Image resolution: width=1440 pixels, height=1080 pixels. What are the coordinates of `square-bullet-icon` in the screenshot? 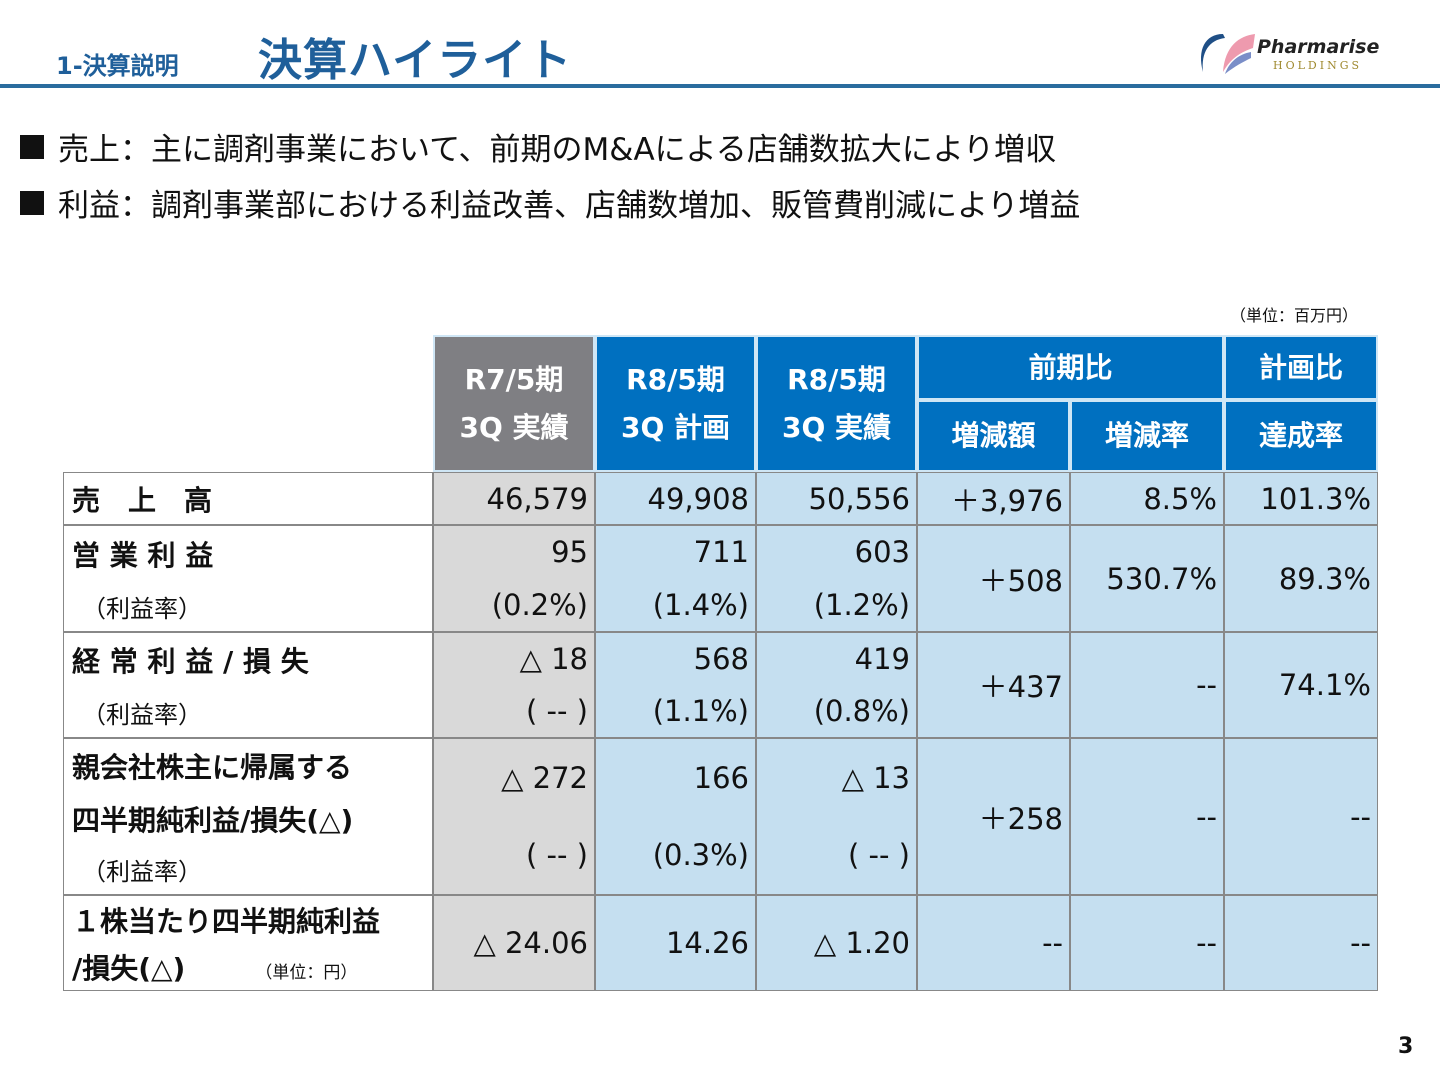 It's located at (32, 146).